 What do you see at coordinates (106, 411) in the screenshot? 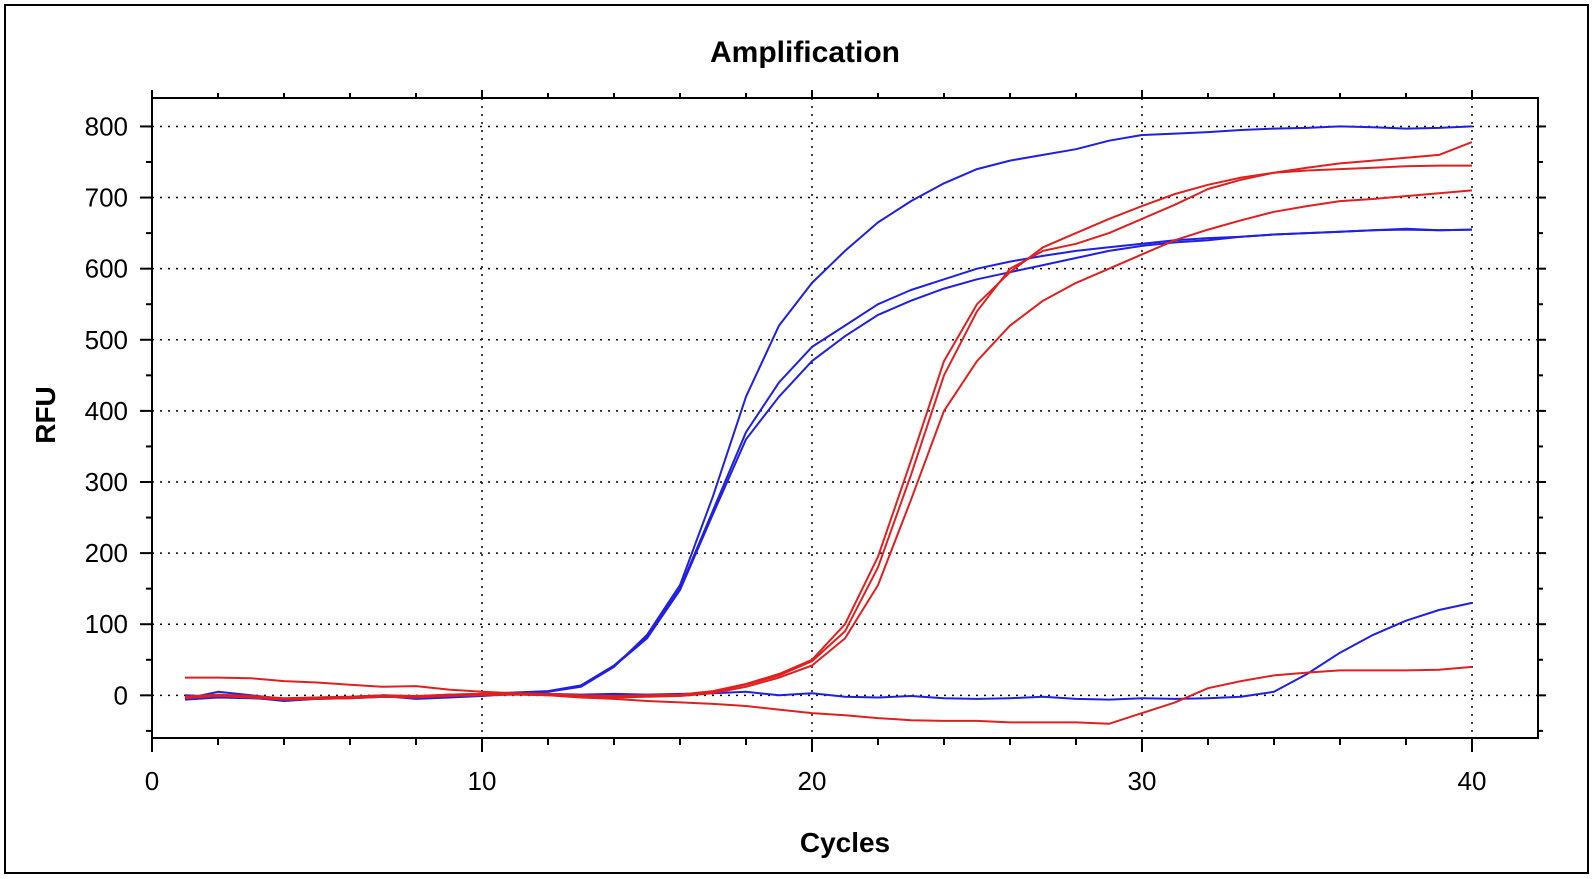
I see `y-tick-label: 400` at bounding box center [106, 411].